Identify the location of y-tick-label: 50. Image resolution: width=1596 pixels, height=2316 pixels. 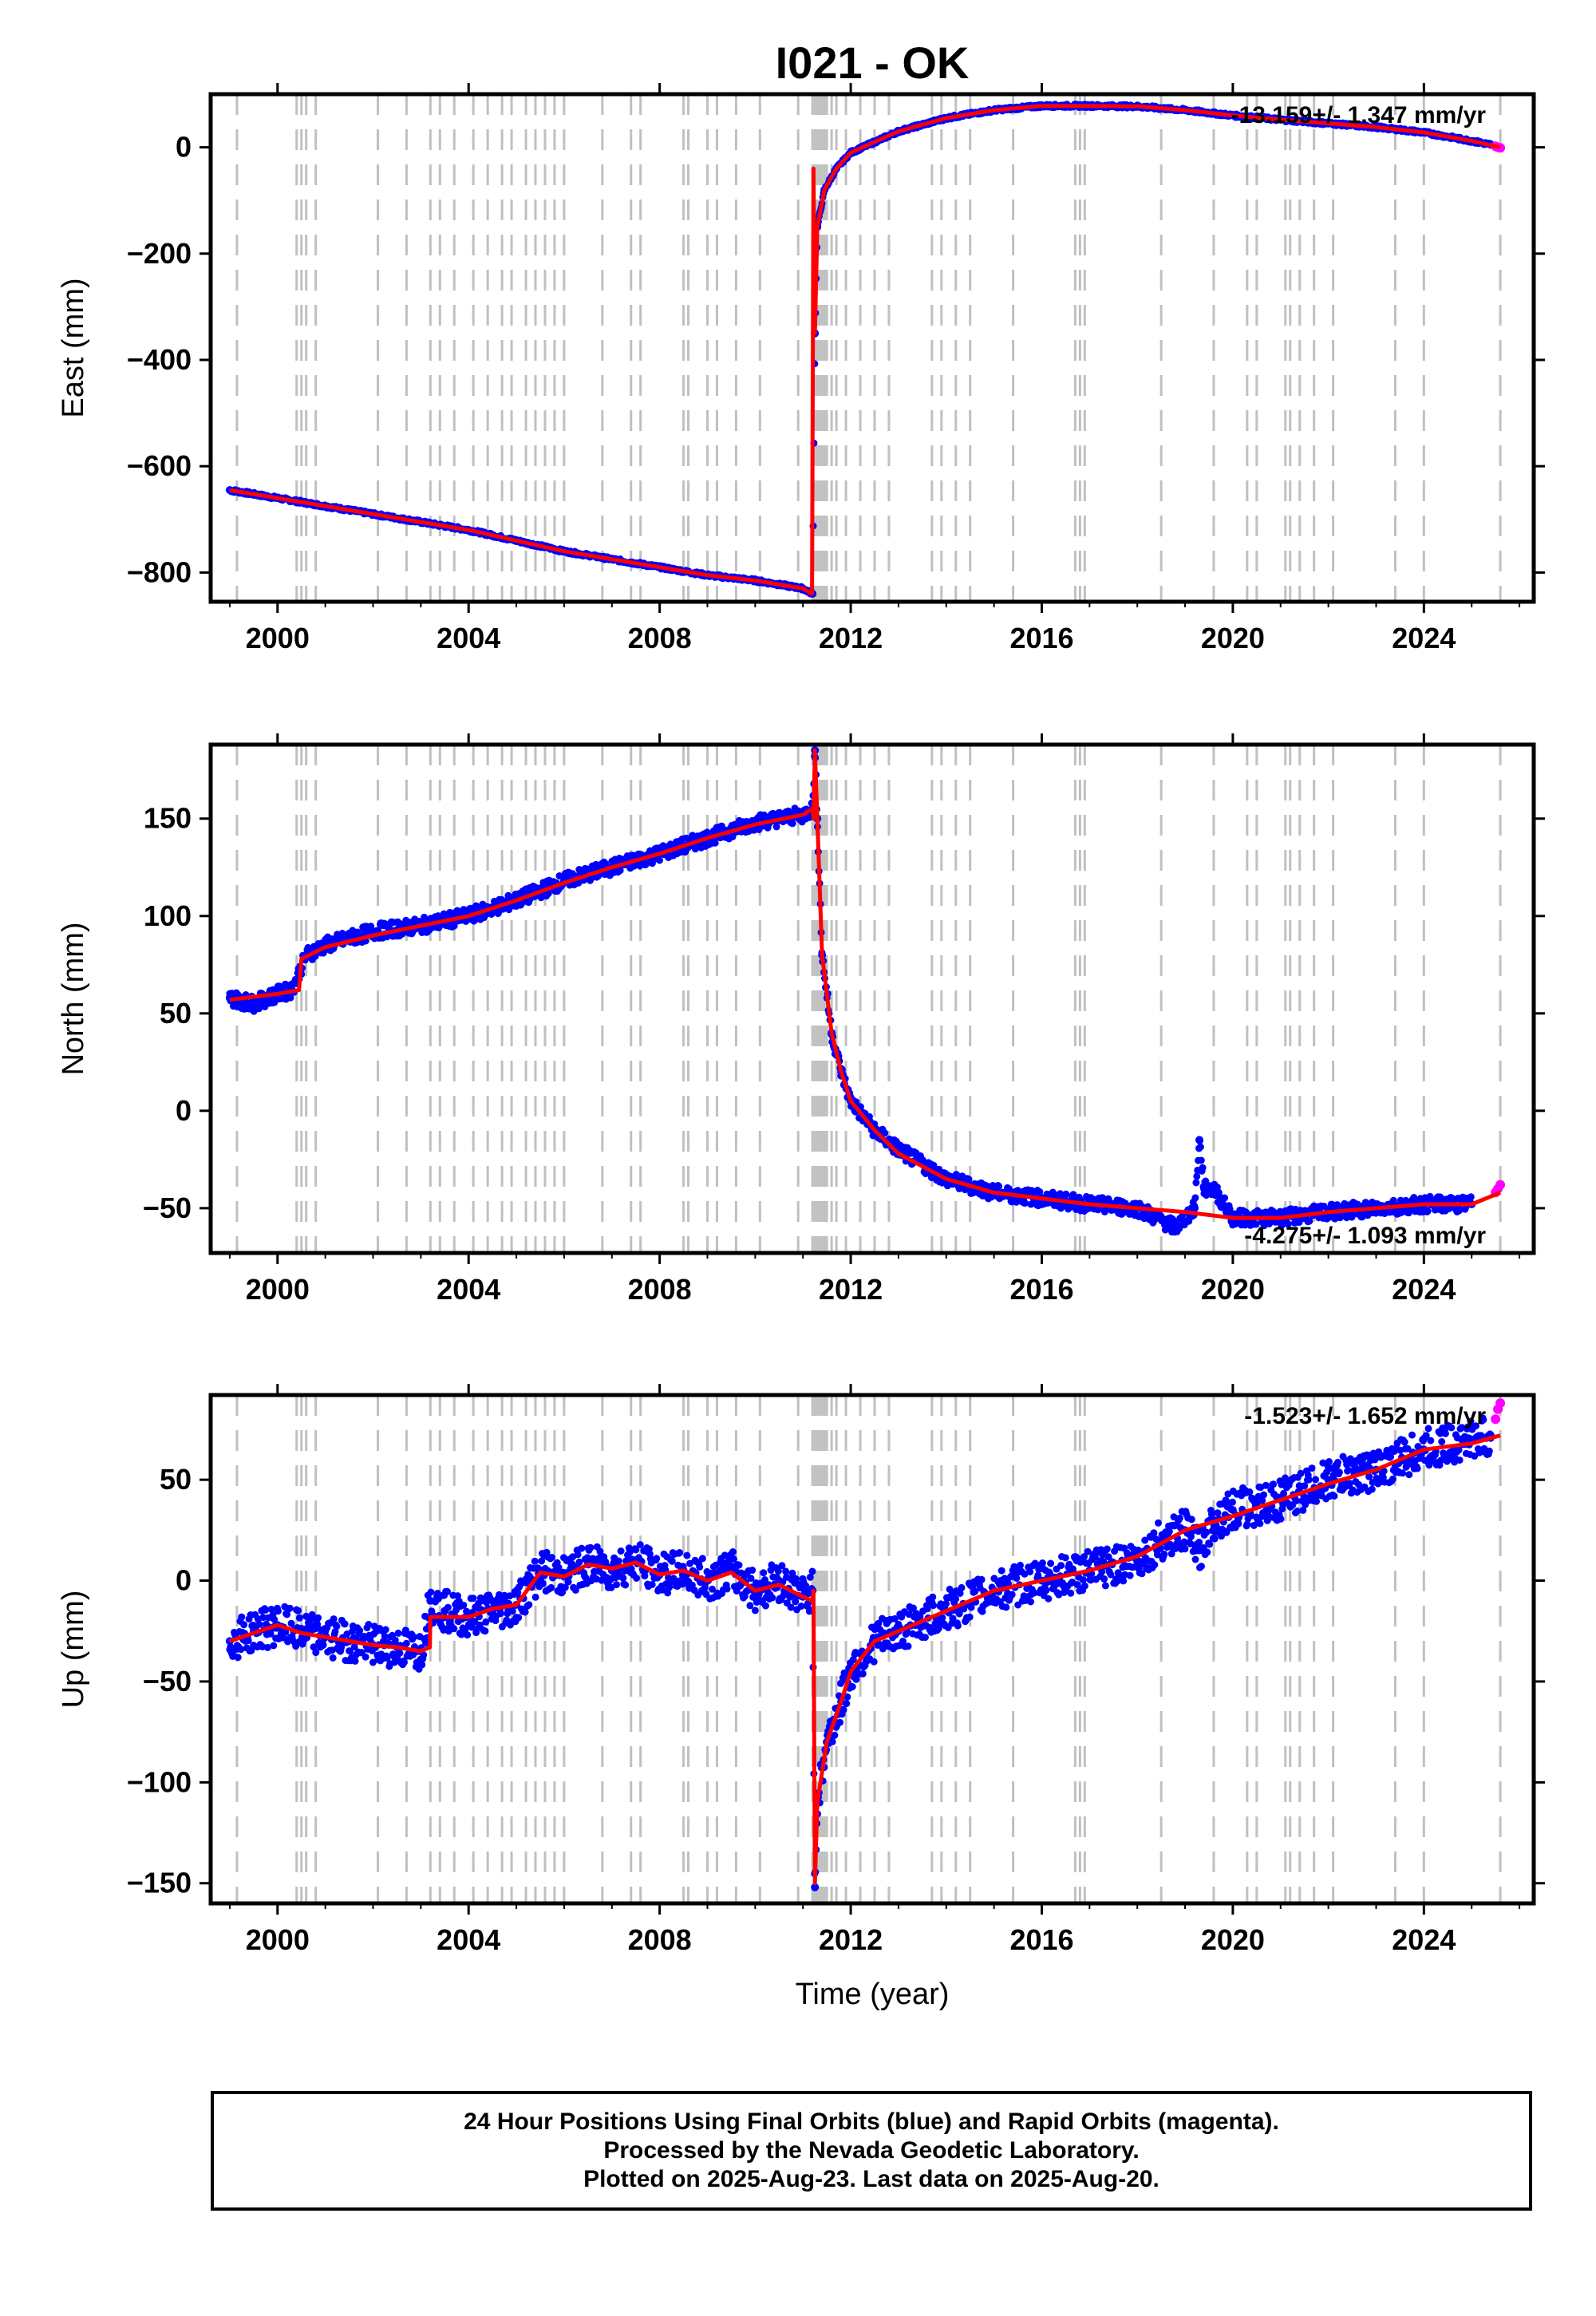
(176, 1013).